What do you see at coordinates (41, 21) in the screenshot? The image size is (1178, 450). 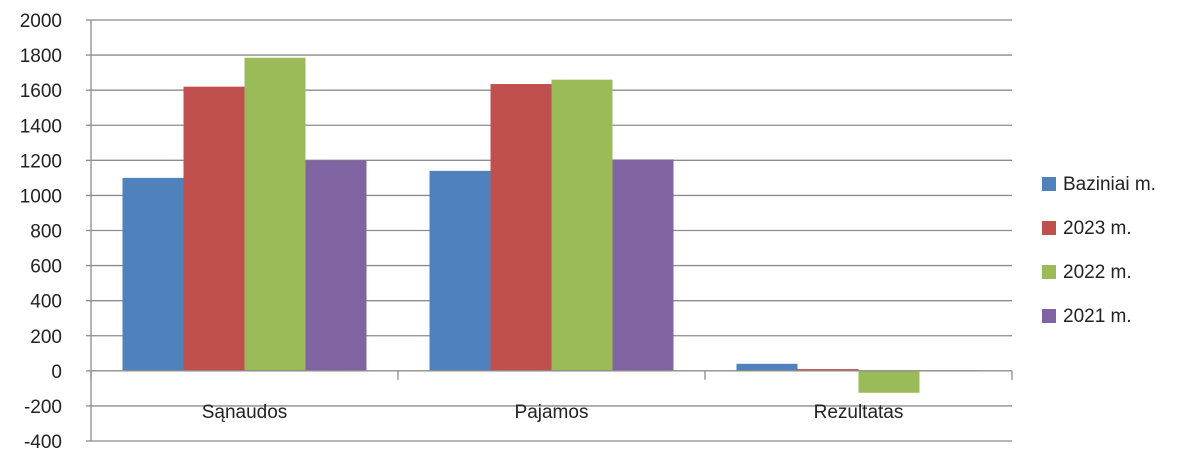 I see `y-tick-label: 2000` at bounding box center [41, 21].